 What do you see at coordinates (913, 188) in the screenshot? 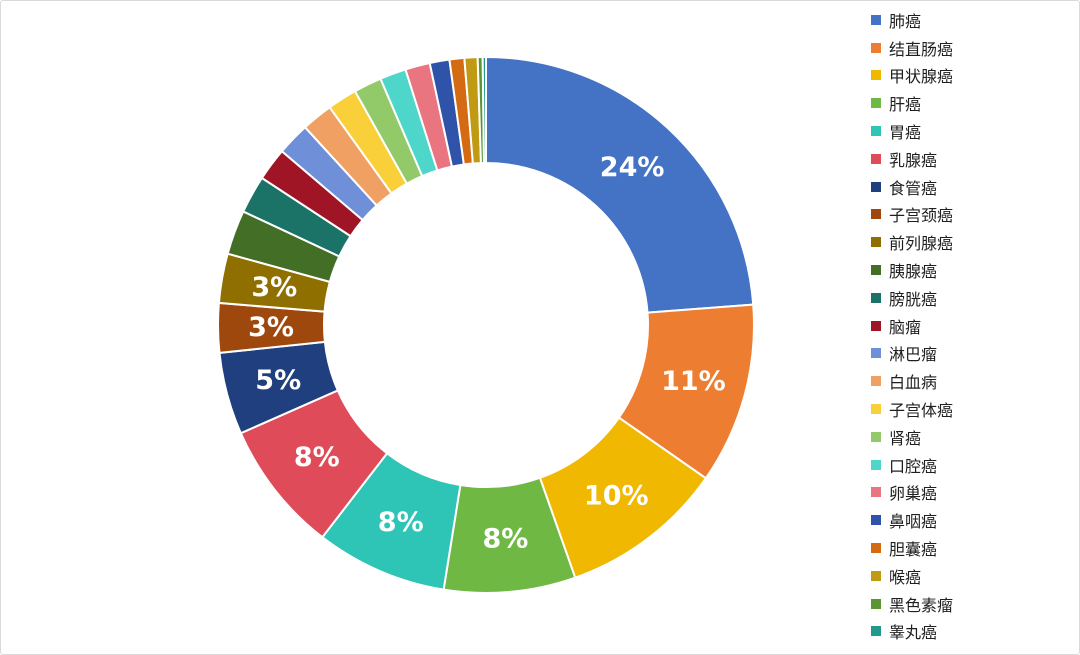
I see `legend-label: 食管癌` at bounding box center [913, 188].